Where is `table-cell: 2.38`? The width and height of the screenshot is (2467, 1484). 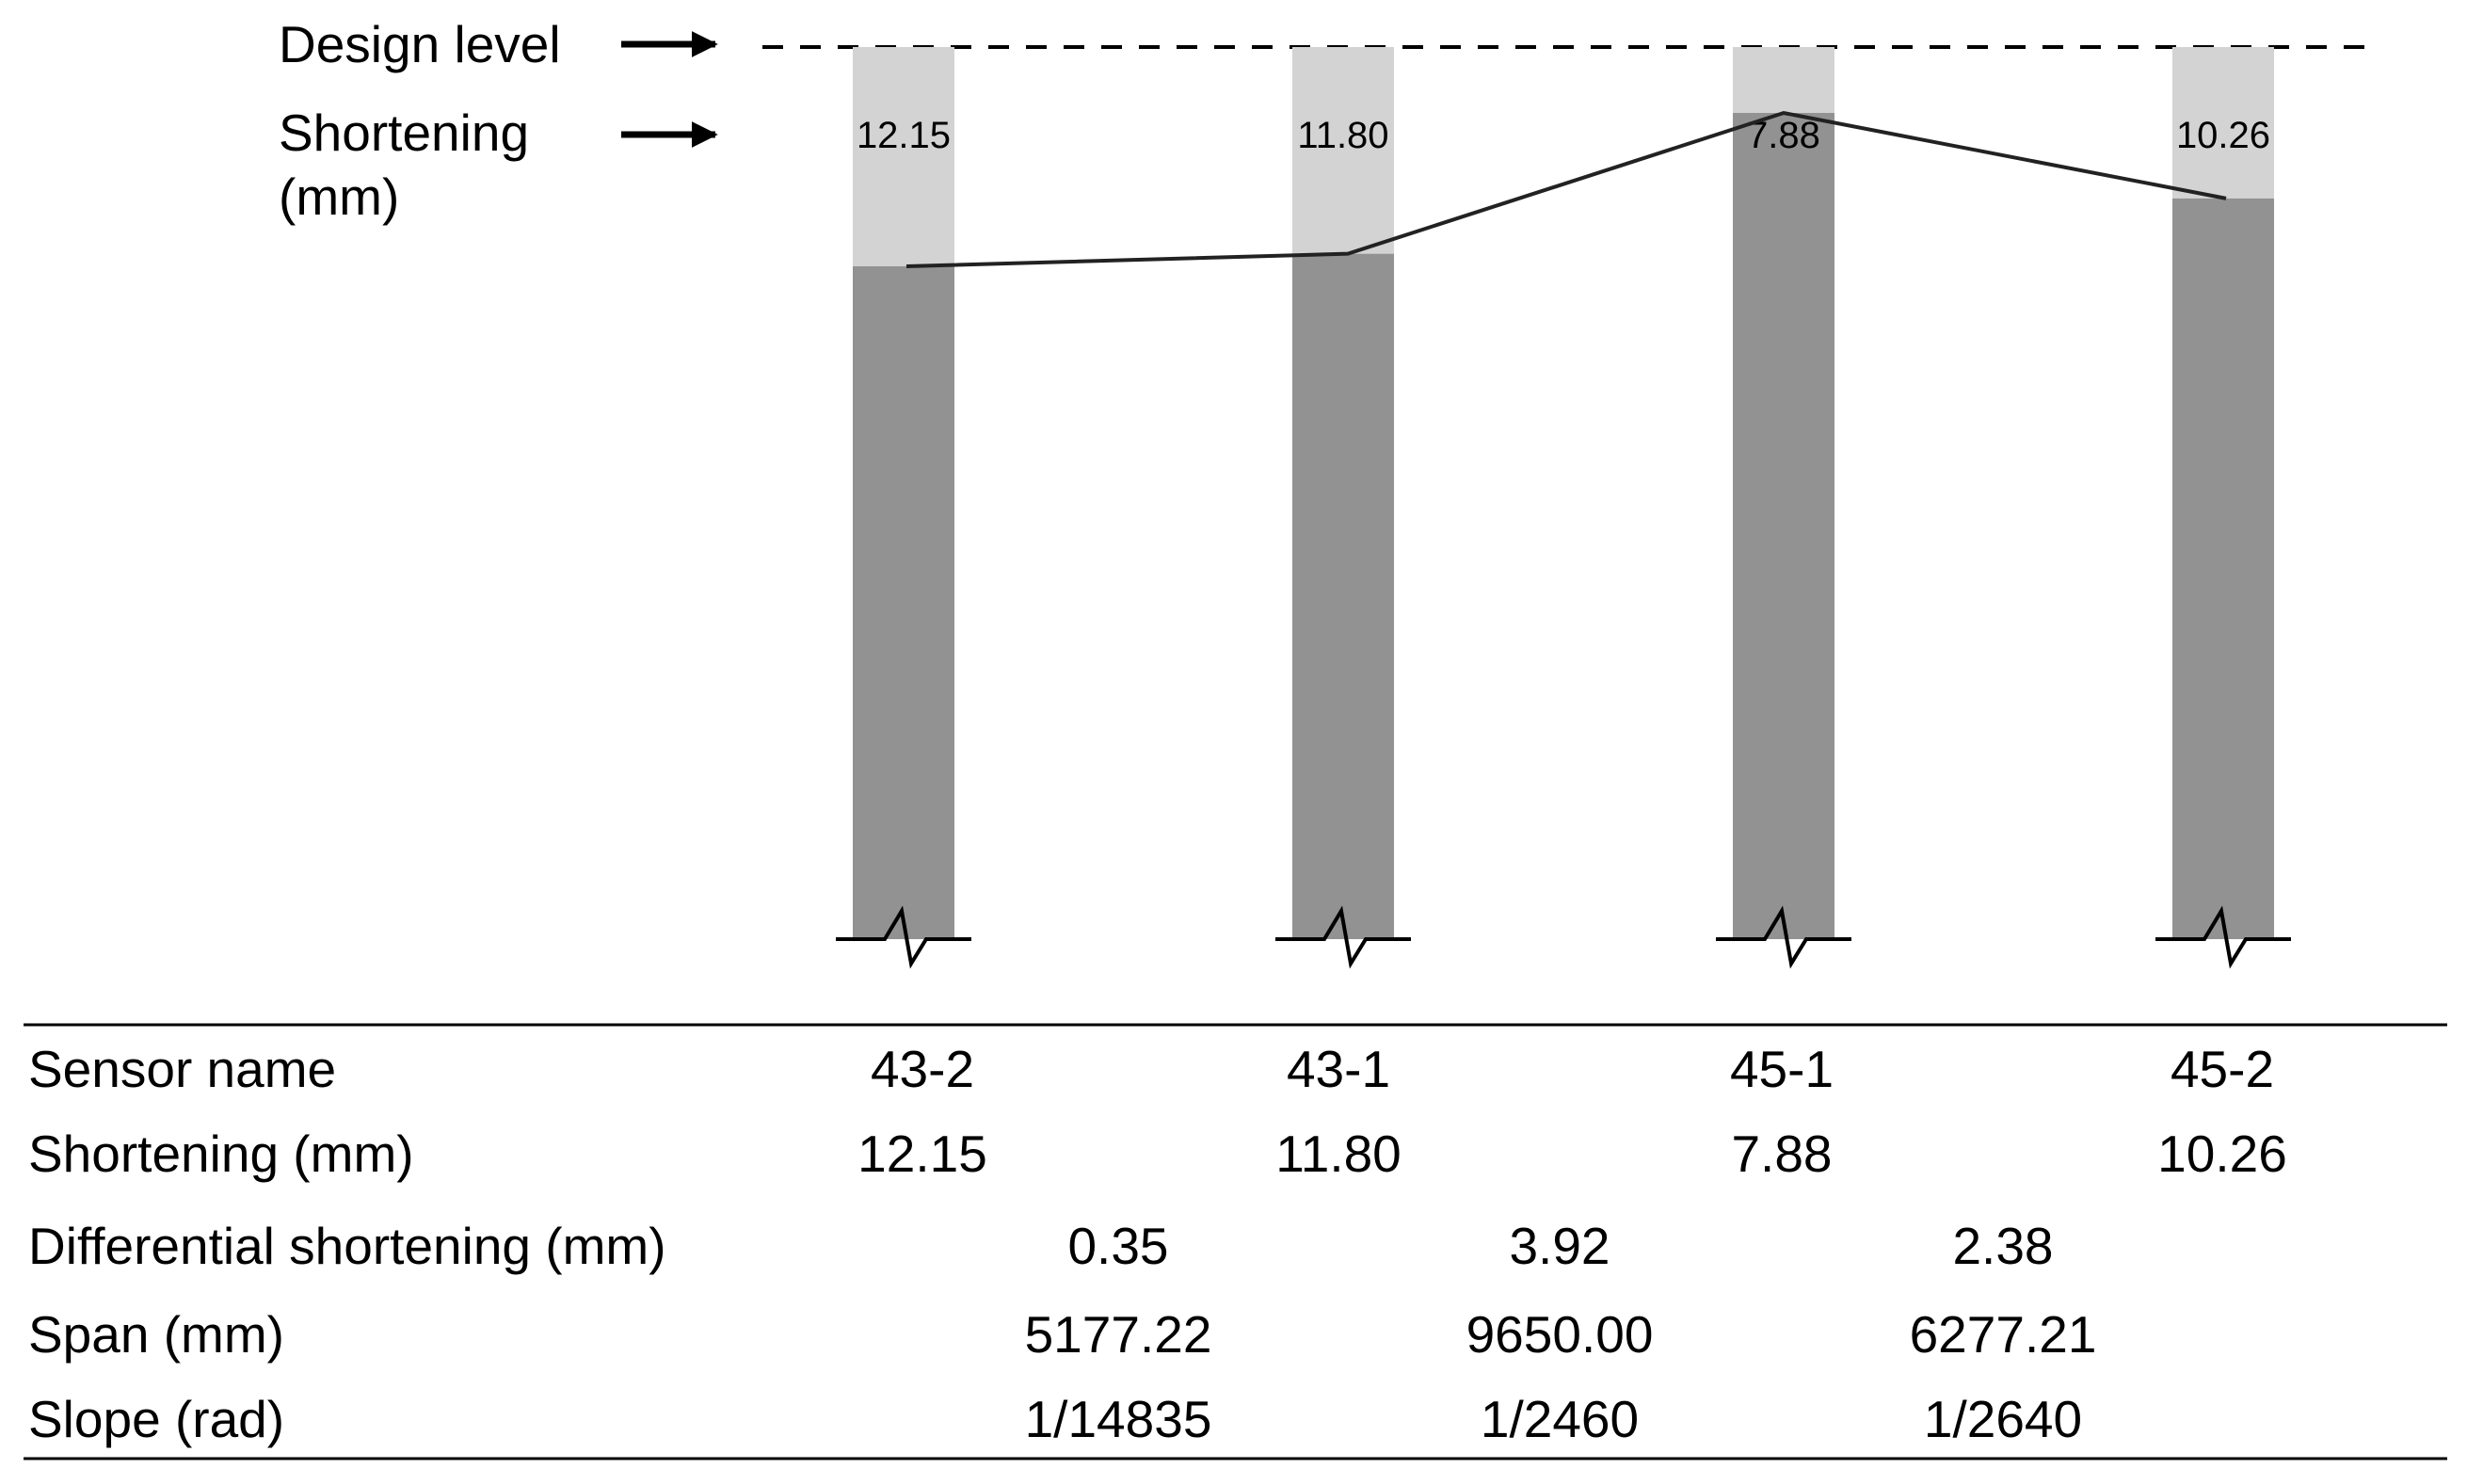 table-cell: 2.38 is located at coordinates (2002, 1246).